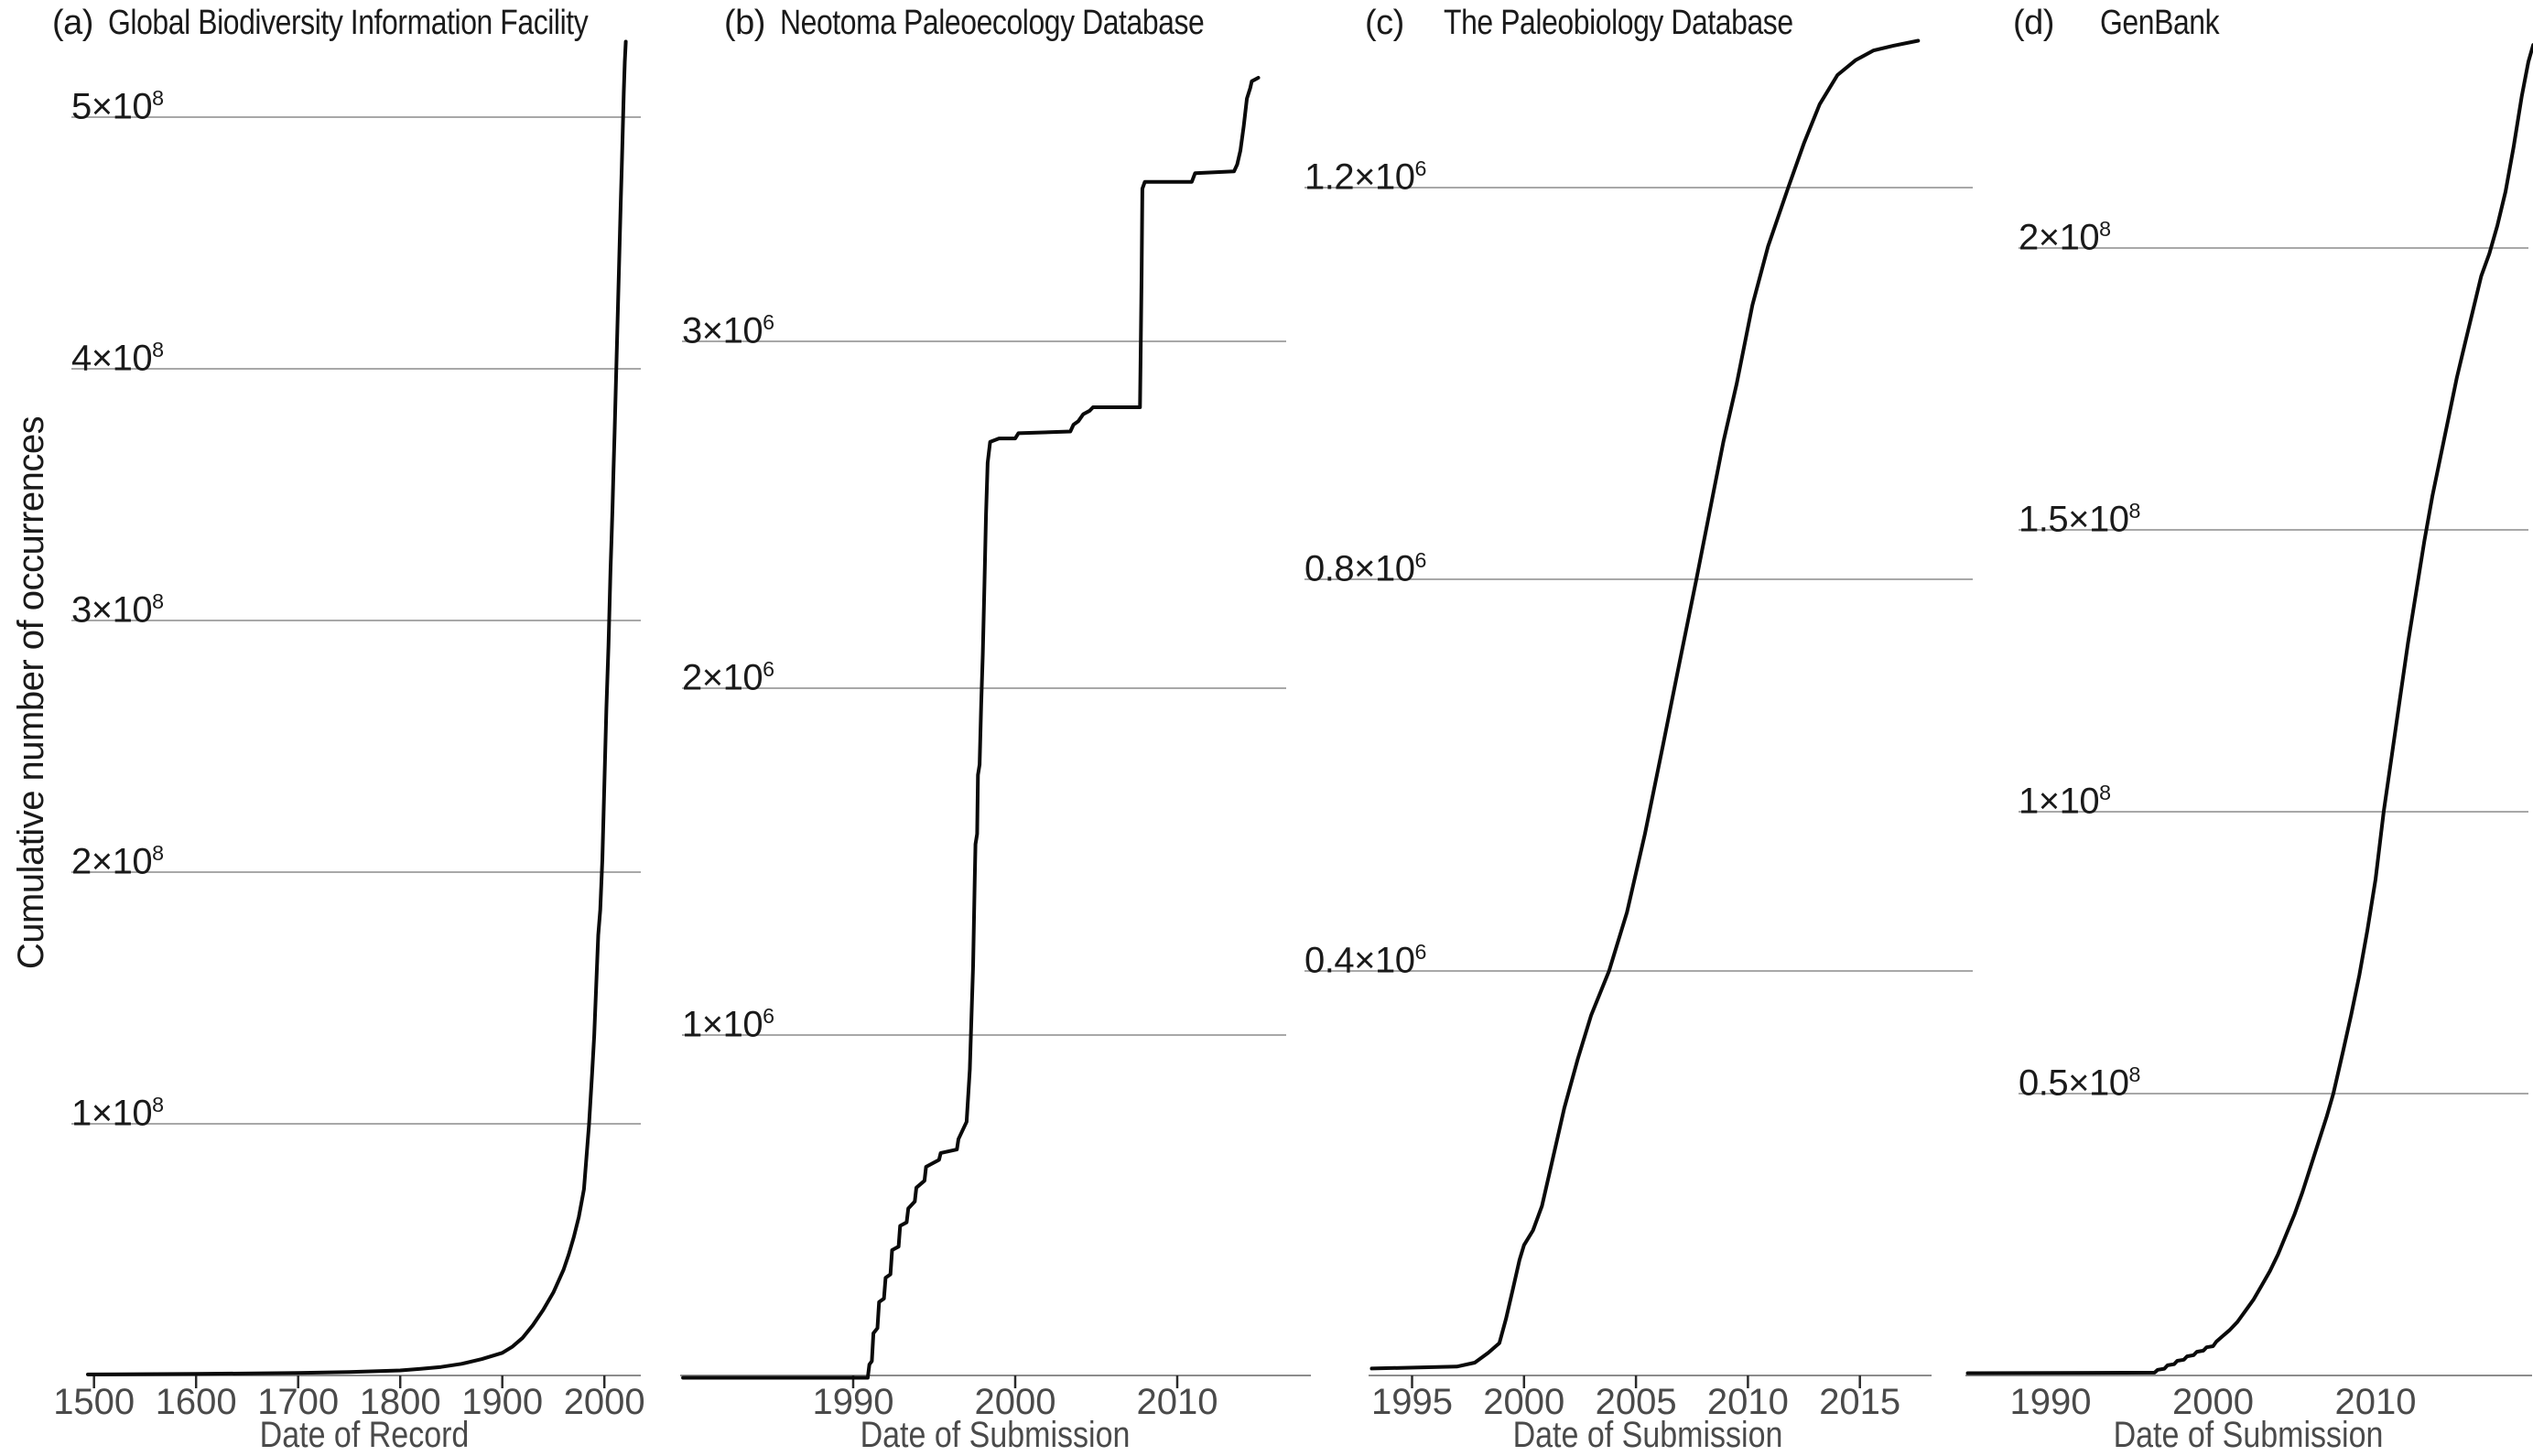  What do you see at coordinates (2159, 23) in the screenshot?
I see `panel-d-title: GenBank` at bounding box center [2159, 23].